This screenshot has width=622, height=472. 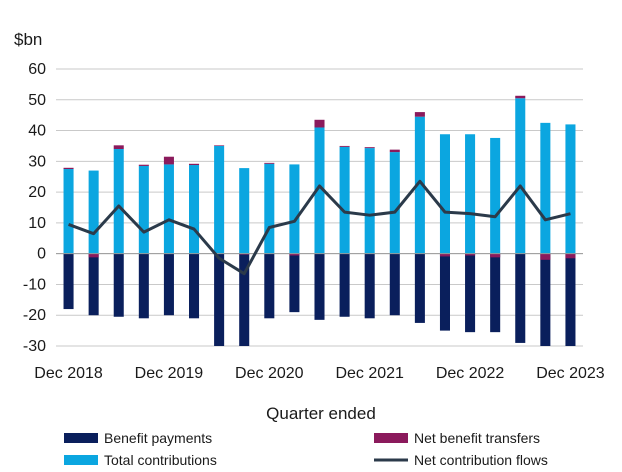 I want to click on x-tick-label: Dec 2022, so click(x=470, y=373).